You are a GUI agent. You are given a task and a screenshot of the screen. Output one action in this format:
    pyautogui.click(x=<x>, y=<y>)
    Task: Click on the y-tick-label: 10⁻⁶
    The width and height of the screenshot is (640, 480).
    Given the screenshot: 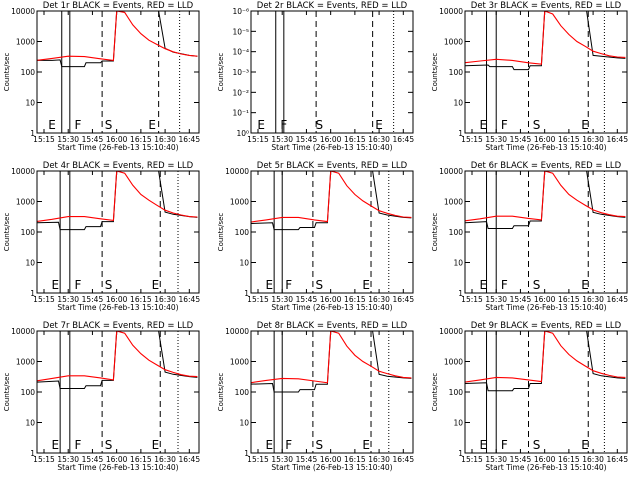 What is the action you would take?
    pyautogui.click(x=240, y=11)
    